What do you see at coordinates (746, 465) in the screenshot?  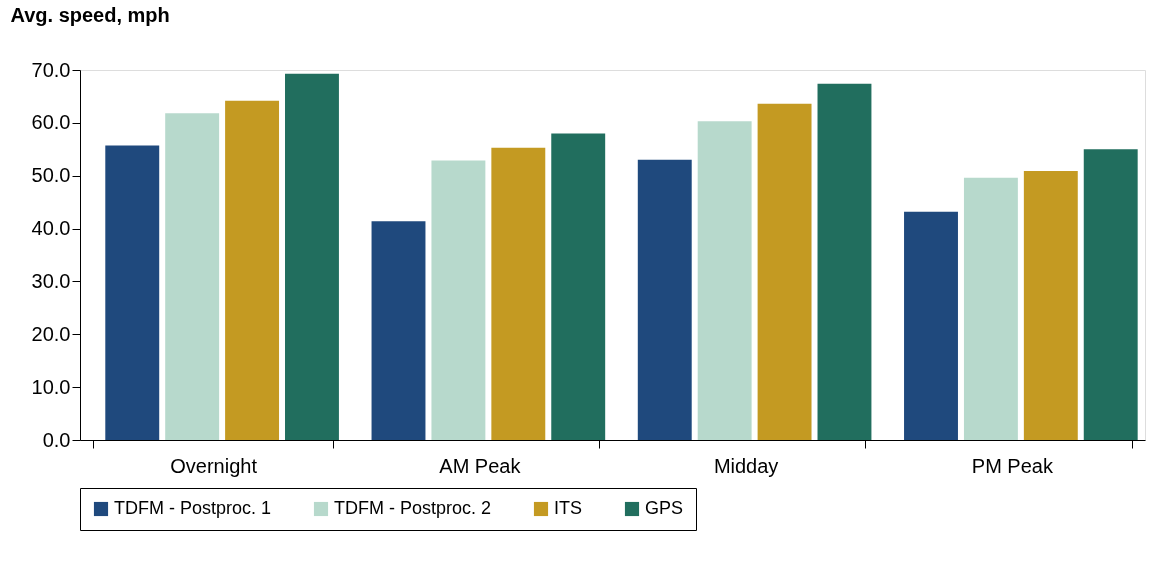 I see `x-tick-label: Midday` at bounding box center [746, 465].